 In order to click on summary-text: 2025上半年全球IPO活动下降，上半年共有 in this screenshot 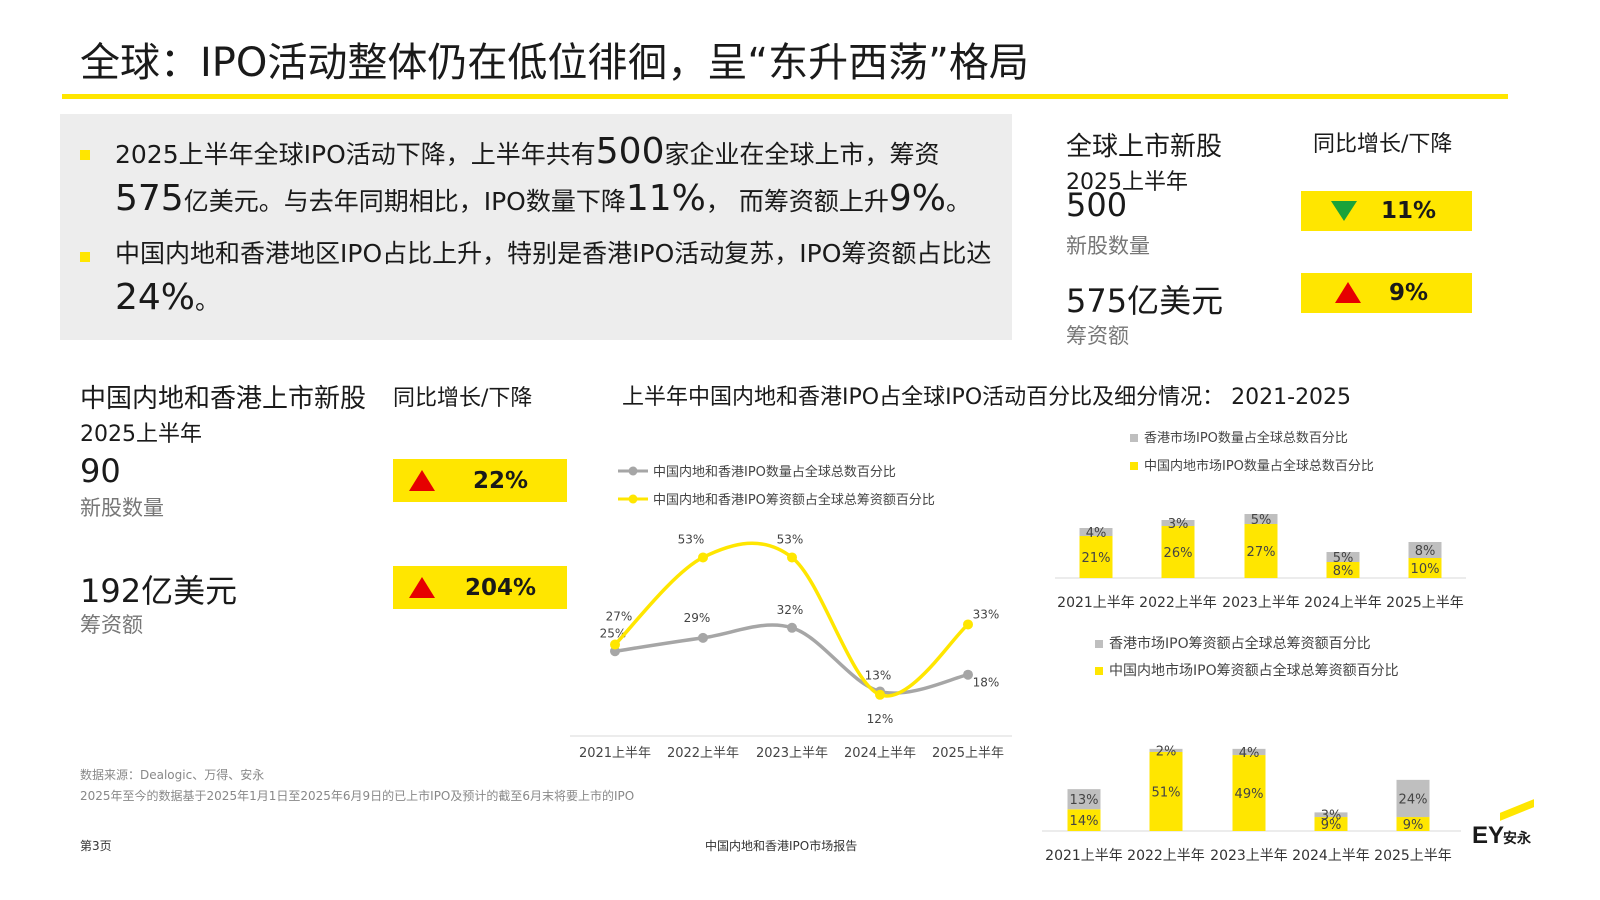, I will do `click(355, 154)`.